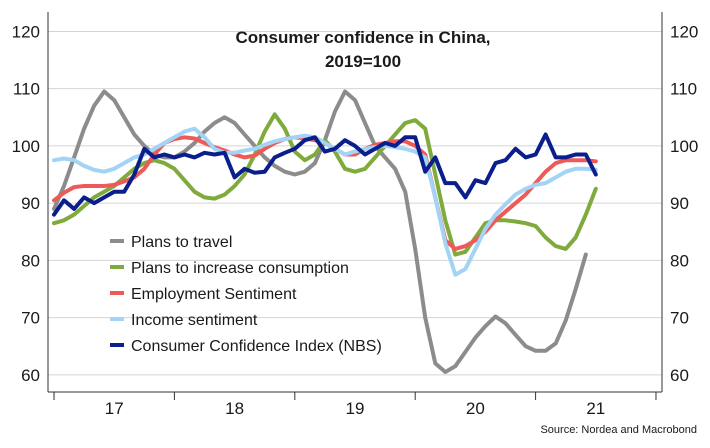 The width and height of the screenshot is (710, 448). What do you see at coordinates (30, 318) in the screenshot?
I see `y-tick-label-left: 70` at bounding box center [30, 318].